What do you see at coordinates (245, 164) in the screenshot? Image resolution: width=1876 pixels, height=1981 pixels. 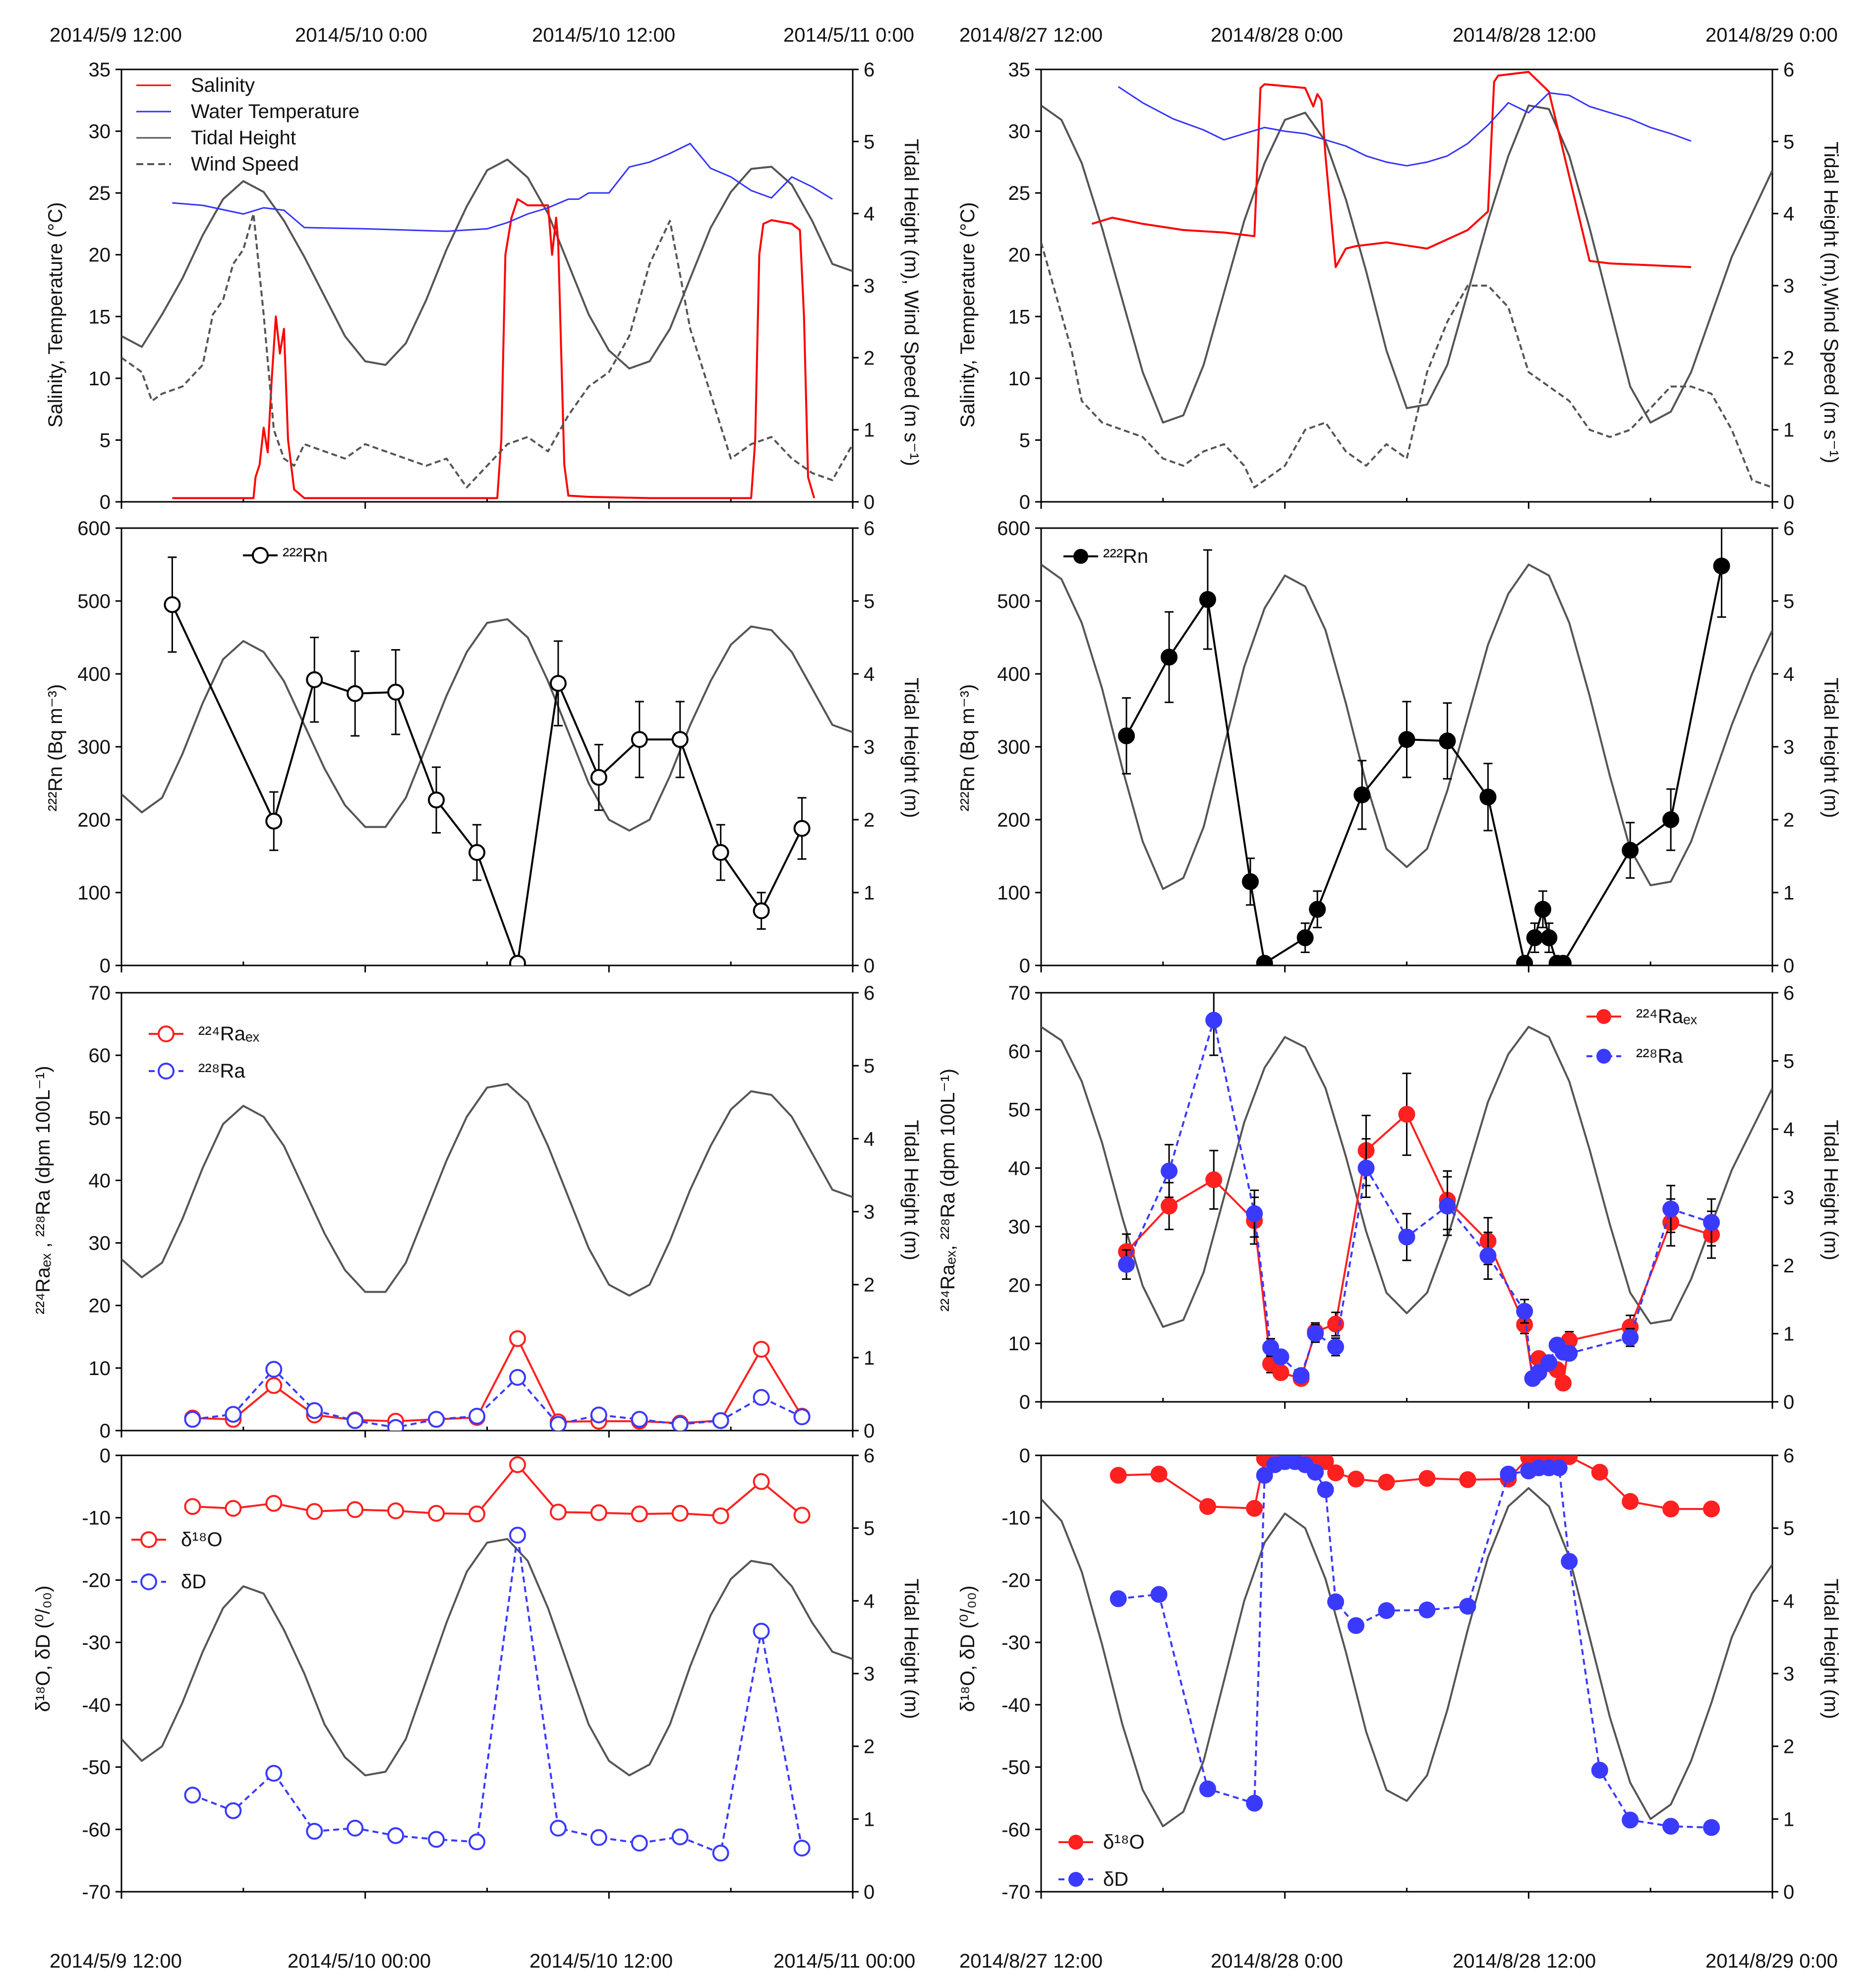 I see `legend-label-wind: Wind Speed` at bounding box center [245, 164].